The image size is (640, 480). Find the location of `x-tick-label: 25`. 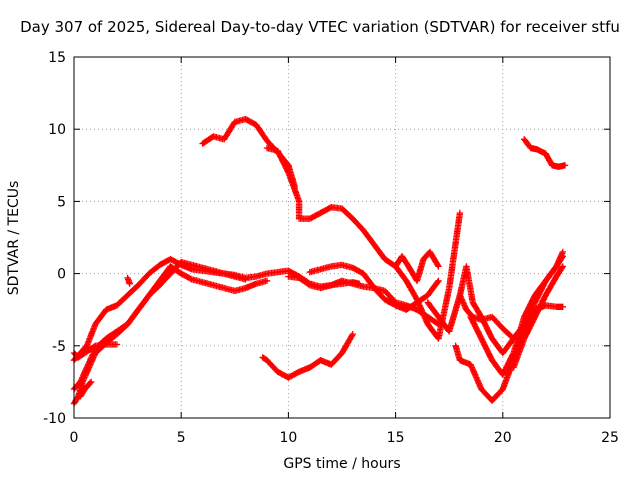

x-tick-label: 25 is located at coordinates (610, 438).